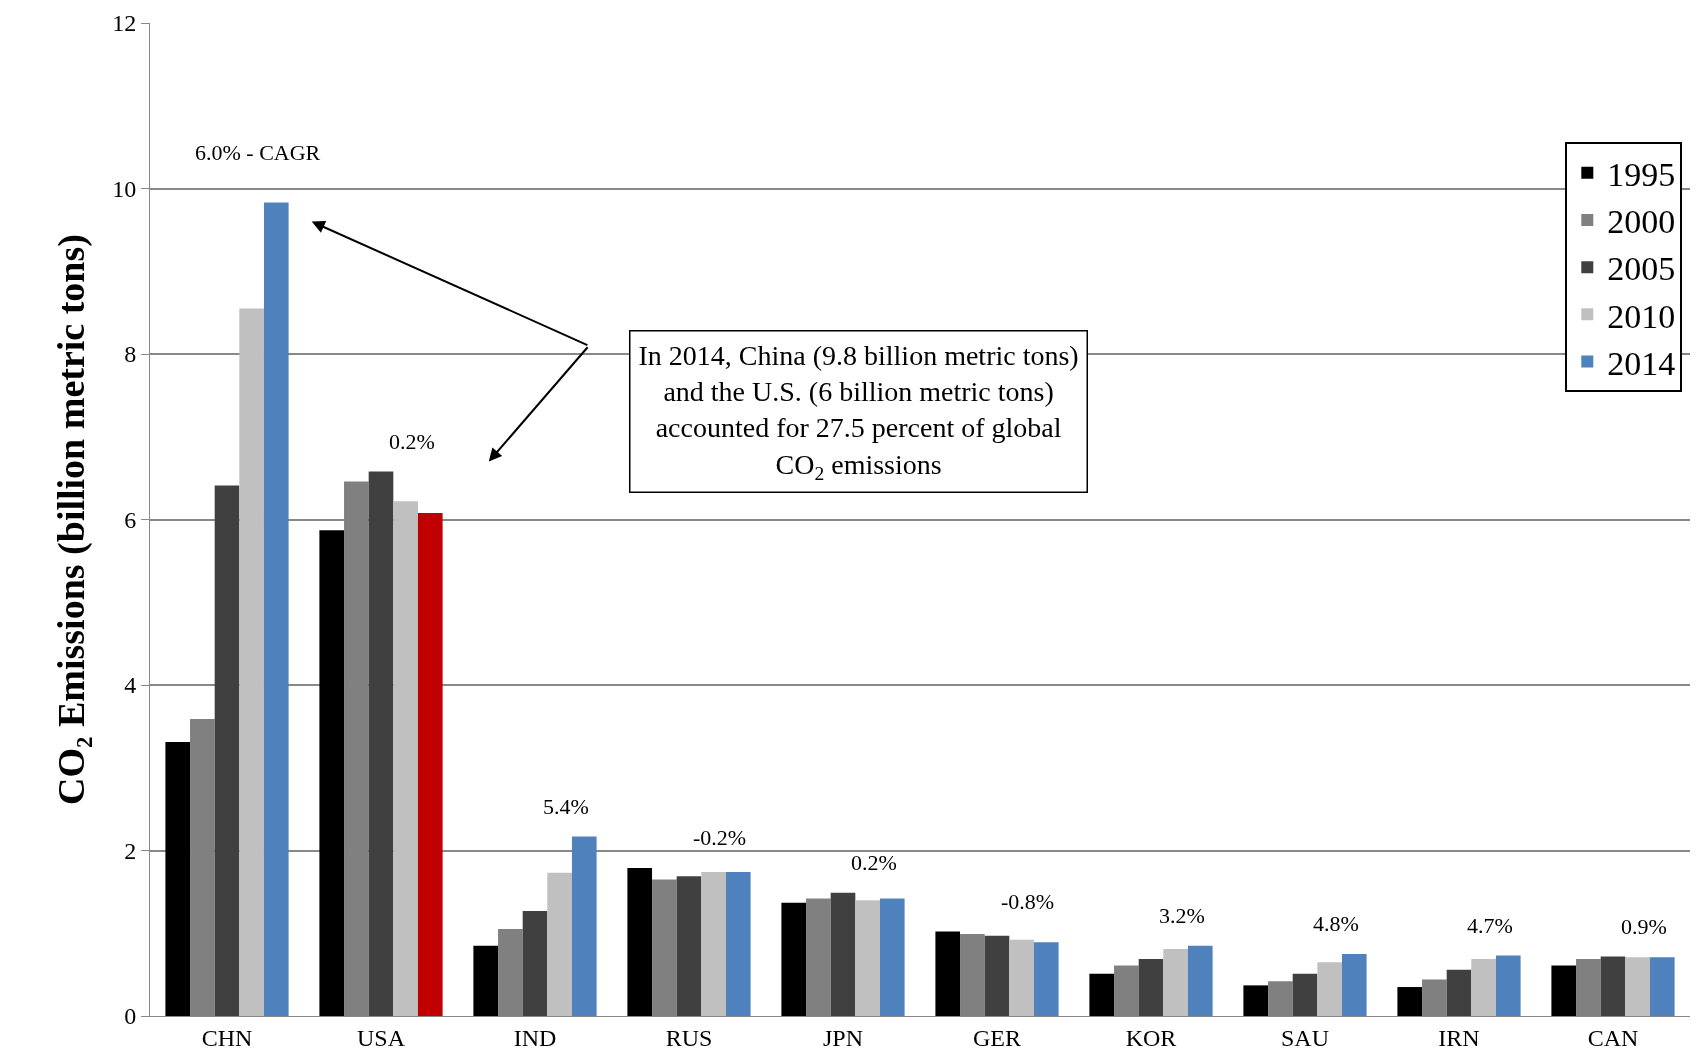 The image size is (1700, 1061). I want to click on x-tick-label: RUS, so click(689, 1037).